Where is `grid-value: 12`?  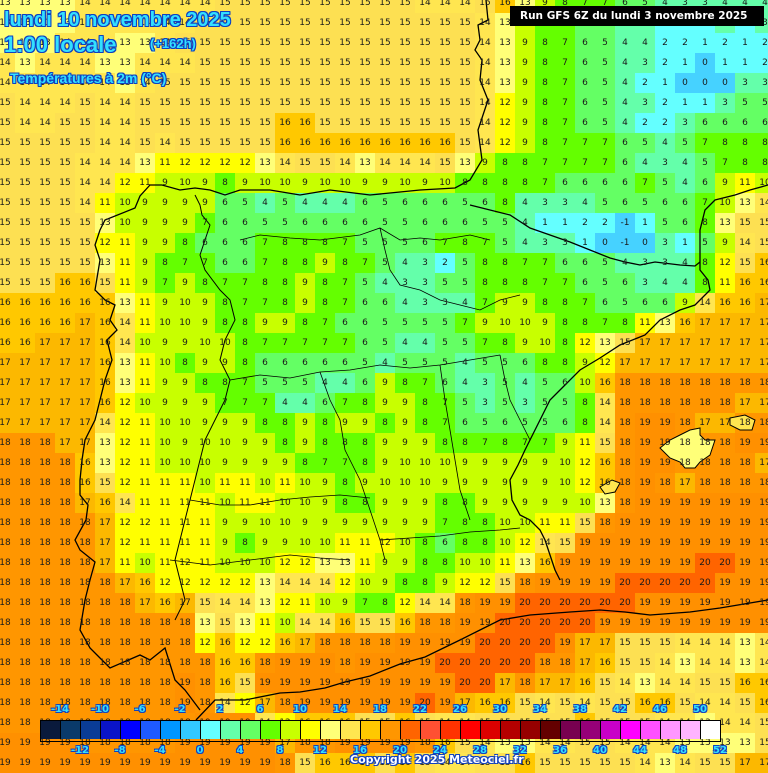
grid-value: 12 is located at coordinates (285, 603).